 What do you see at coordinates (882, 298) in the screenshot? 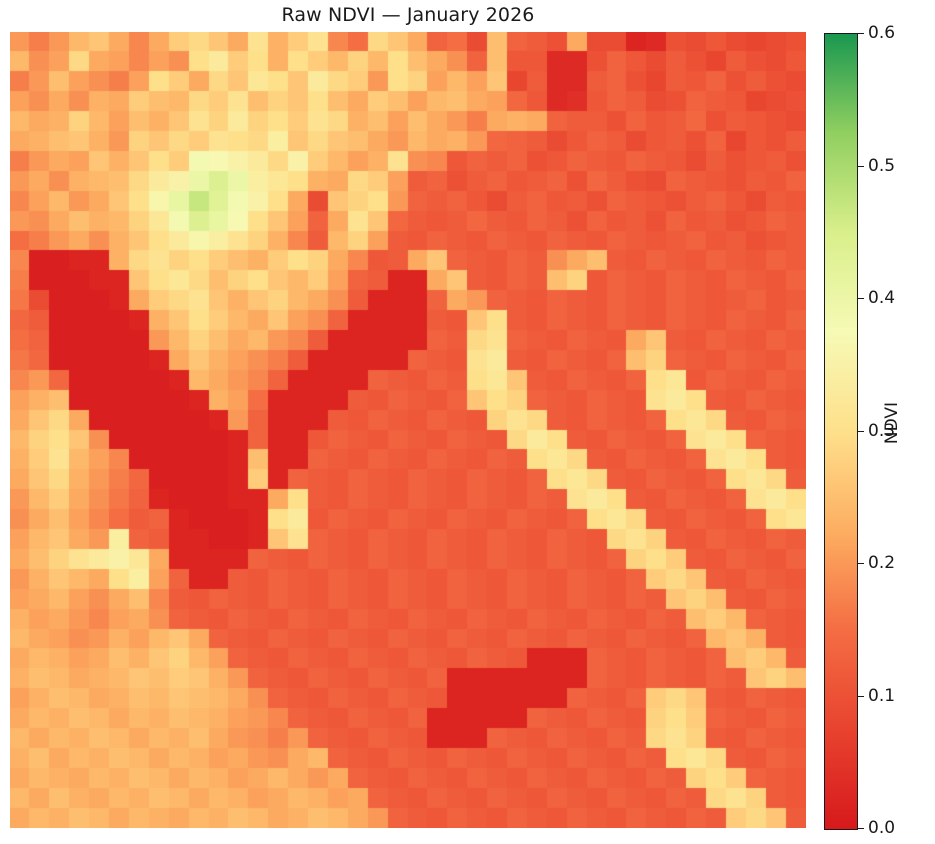
I see `colorbar-tick-label: 0.4` at bounding box center [882, 298].